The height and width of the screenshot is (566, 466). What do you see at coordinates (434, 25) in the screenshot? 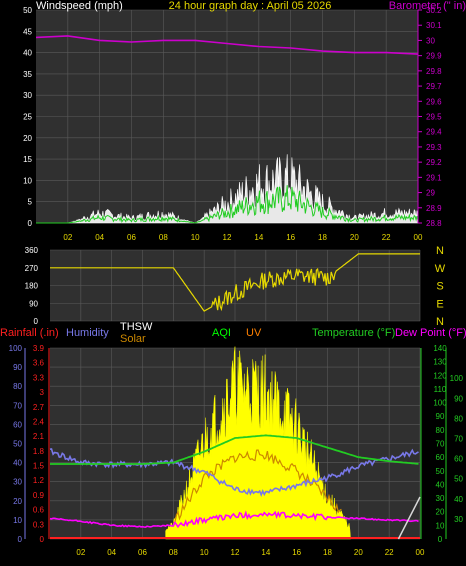
I see `barometer-tick: 30.1` at bounding box center [434, 25].